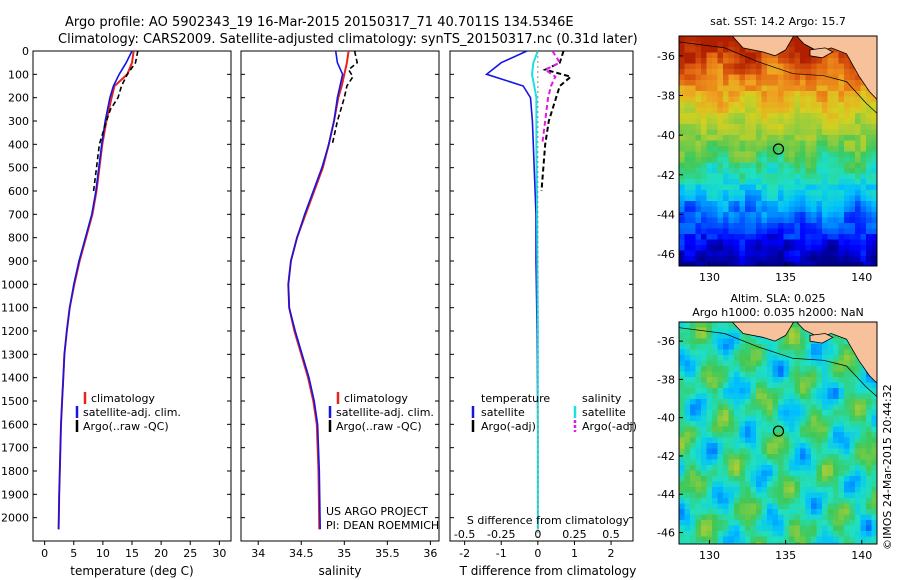  What do you see at coordinates (73, 553) in the screenshot?
I see `x-tick-label: 5` at bounding box center [73, 553].